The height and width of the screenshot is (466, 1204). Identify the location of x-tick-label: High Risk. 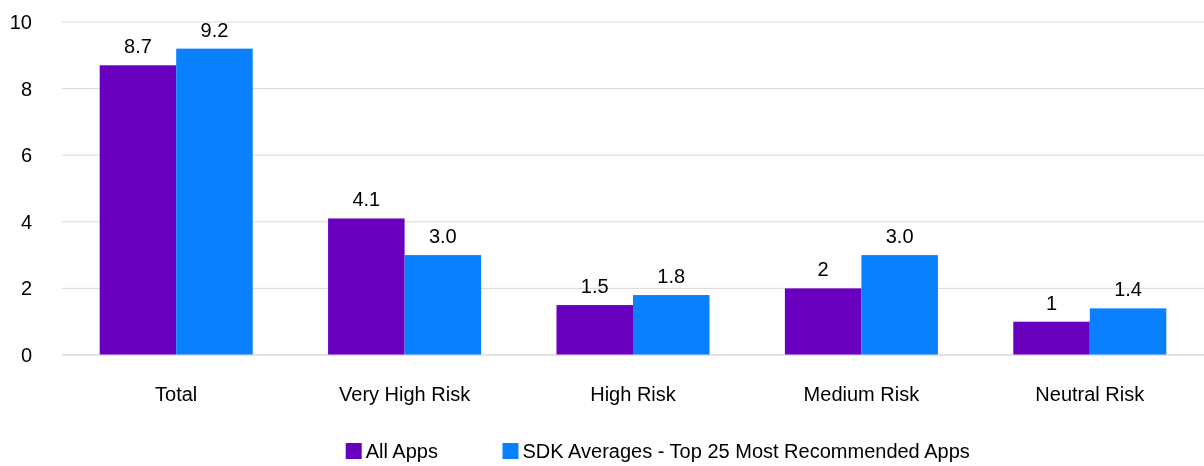
(633, 394).